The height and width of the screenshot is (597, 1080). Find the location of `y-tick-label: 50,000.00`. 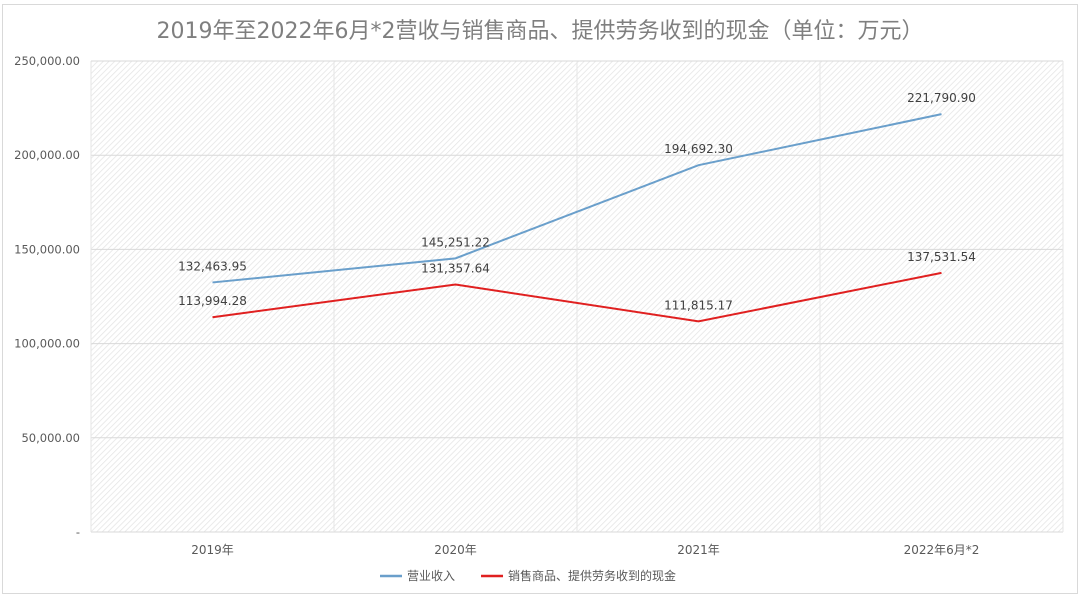

y-tick-label: 50,000.00 is located at coordinates (50, 438).